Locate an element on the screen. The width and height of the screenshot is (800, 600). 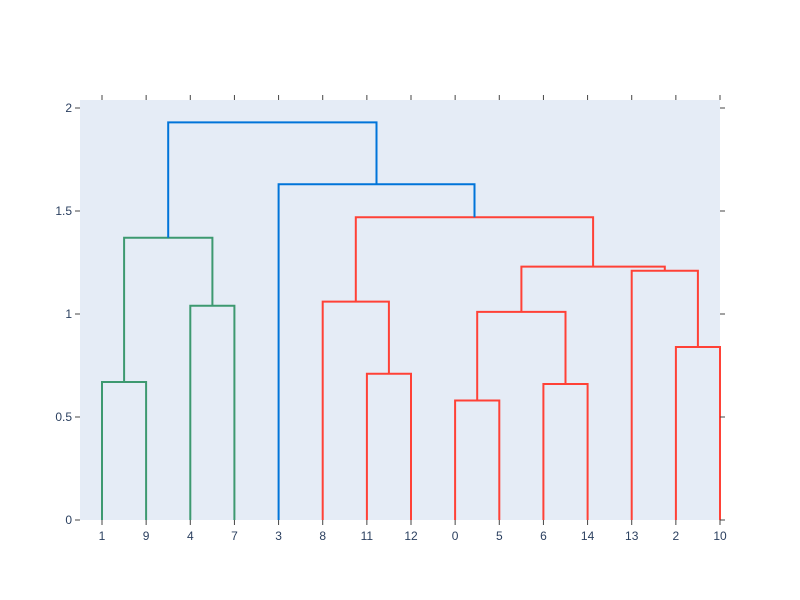
leaf-label-4: 3 is located at coordinates (278, 536).